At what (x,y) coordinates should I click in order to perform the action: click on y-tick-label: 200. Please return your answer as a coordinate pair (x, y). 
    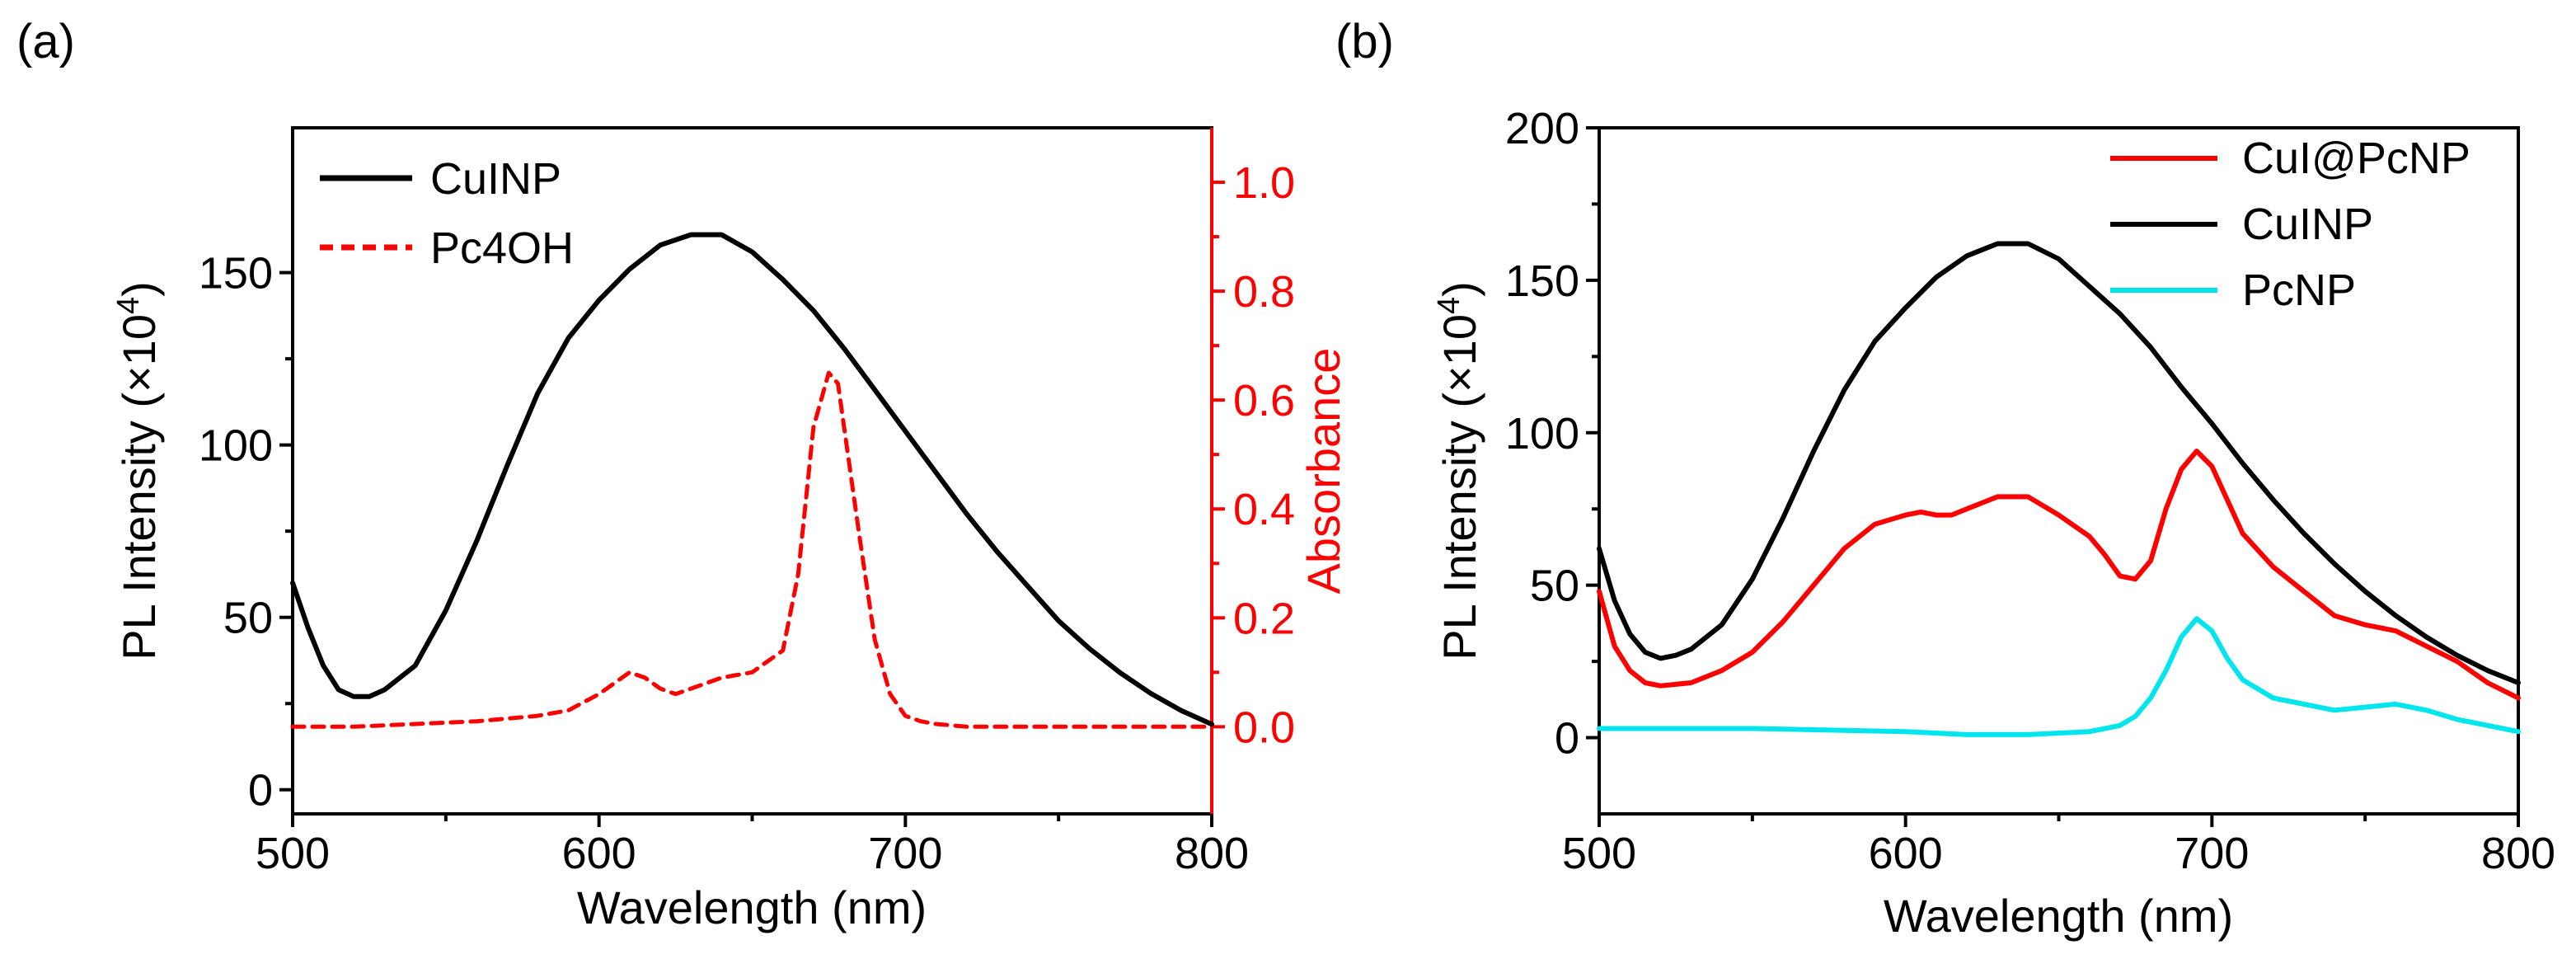
    Looking at the image, I should click on (1542, 128).